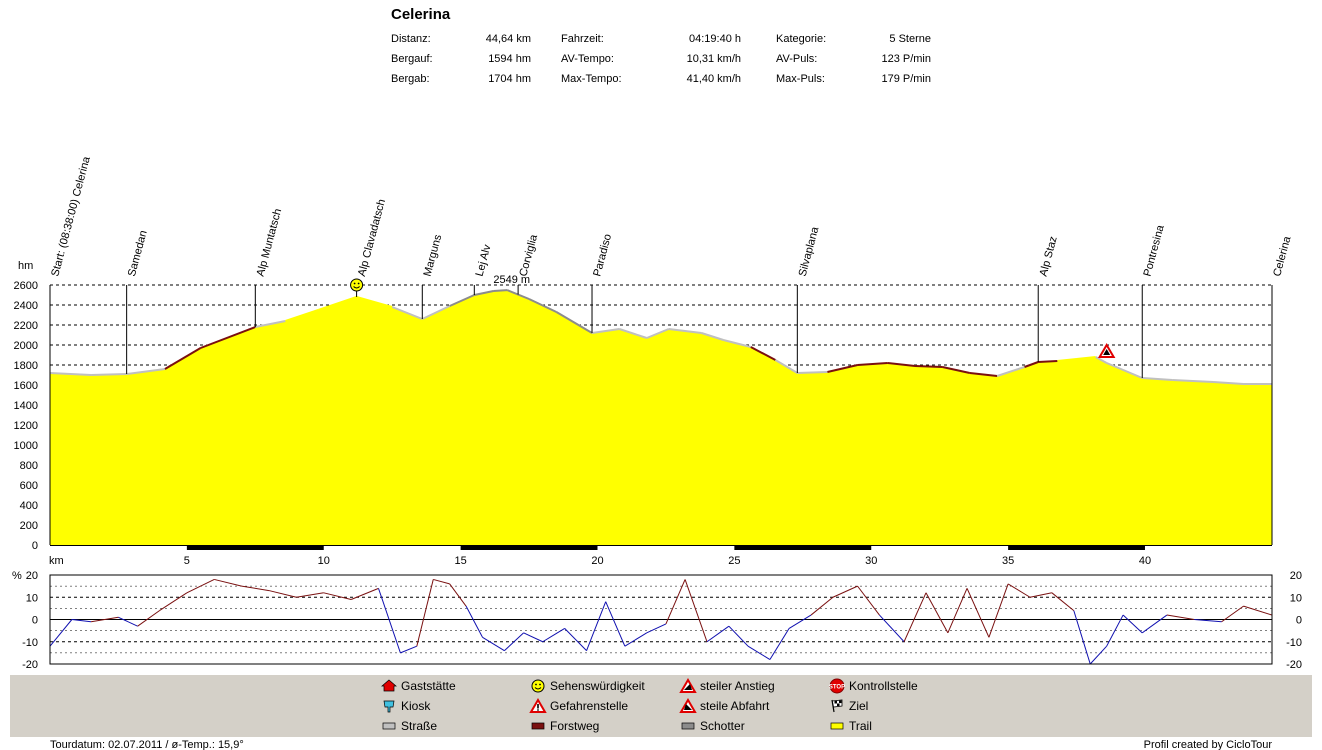 This screenshot has width=1322, height=750. Describe the element at coordinates (883, 686) in the screenshot. I see `legend-label: Kontrollstelle` at that location.